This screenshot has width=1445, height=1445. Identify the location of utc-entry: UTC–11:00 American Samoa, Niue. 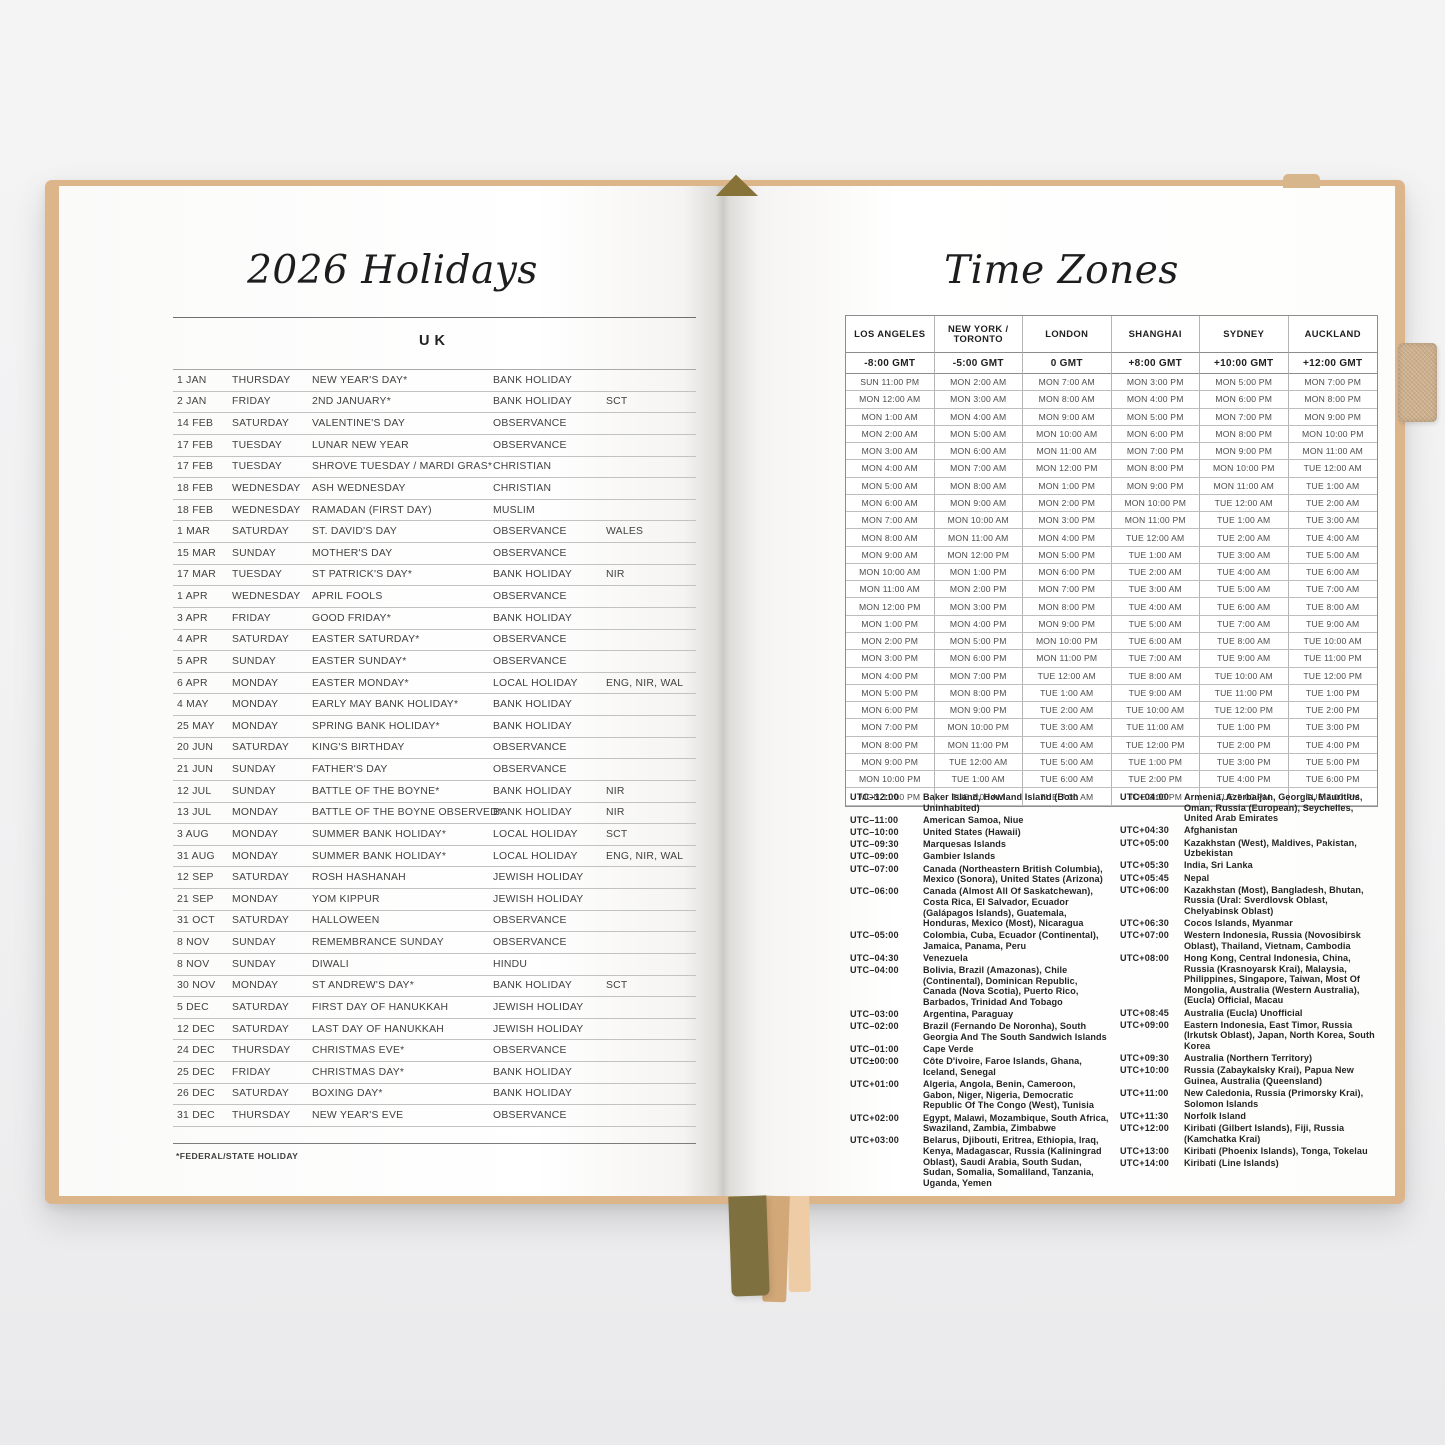
(980, 820).